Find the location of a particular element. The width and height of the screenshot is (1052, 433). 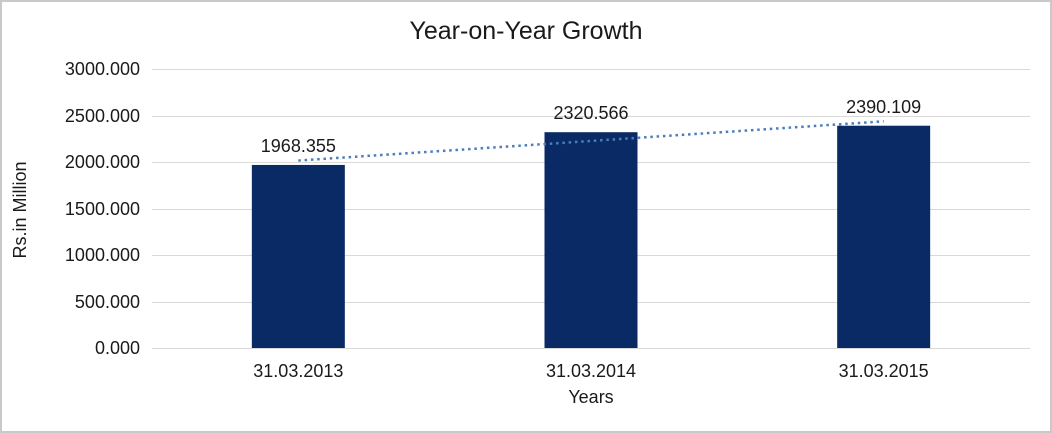

bar-31.03.2015 is located at coordinates (884, 236).